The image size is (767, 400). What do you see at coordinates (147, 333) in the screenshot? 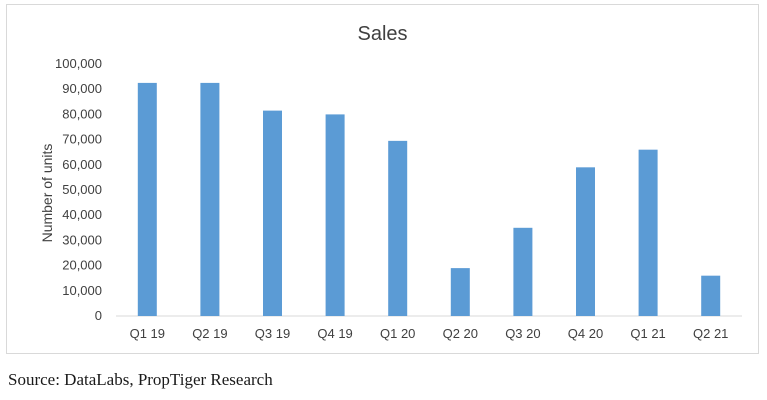
I see `x-tick-label: Q1 19` at bounding box center [147, 333].